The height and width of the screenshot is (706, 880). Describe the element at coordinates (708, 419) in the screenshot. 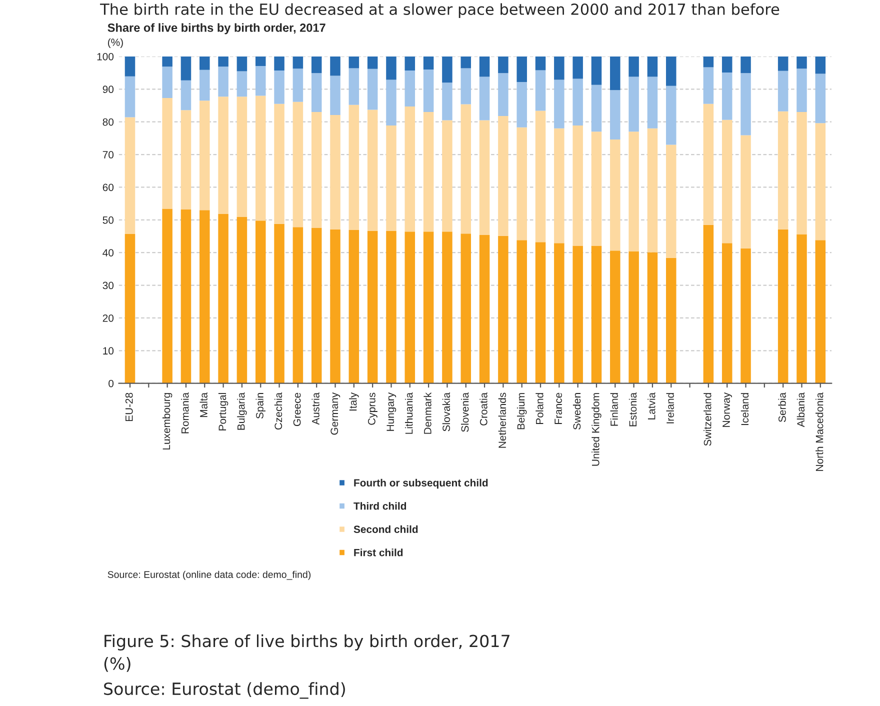

I see `x-tick-label: Switzerland` at that location.